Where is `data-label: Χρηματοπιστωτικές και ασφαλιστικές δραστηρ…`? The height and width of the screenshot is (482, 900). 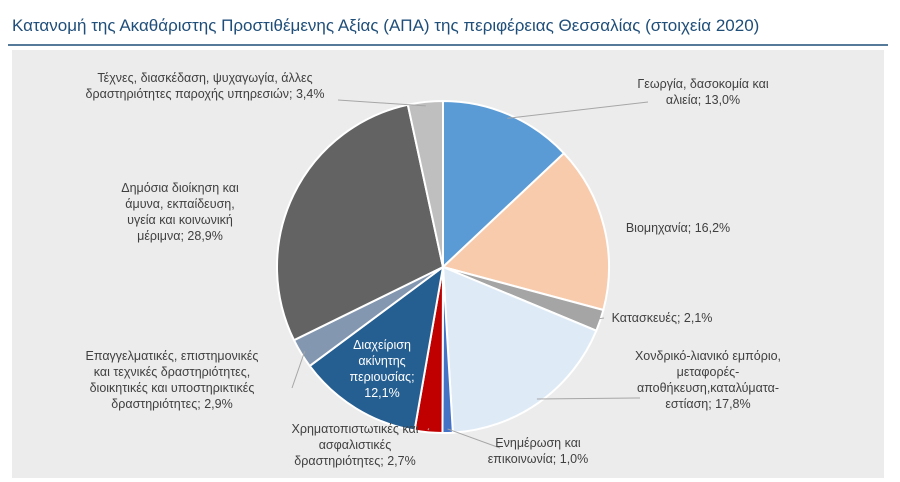 data-label: Χρηματοπιστωτικές και ασφαλιστικές δραστηρ… is located at coordinates (355, 445).